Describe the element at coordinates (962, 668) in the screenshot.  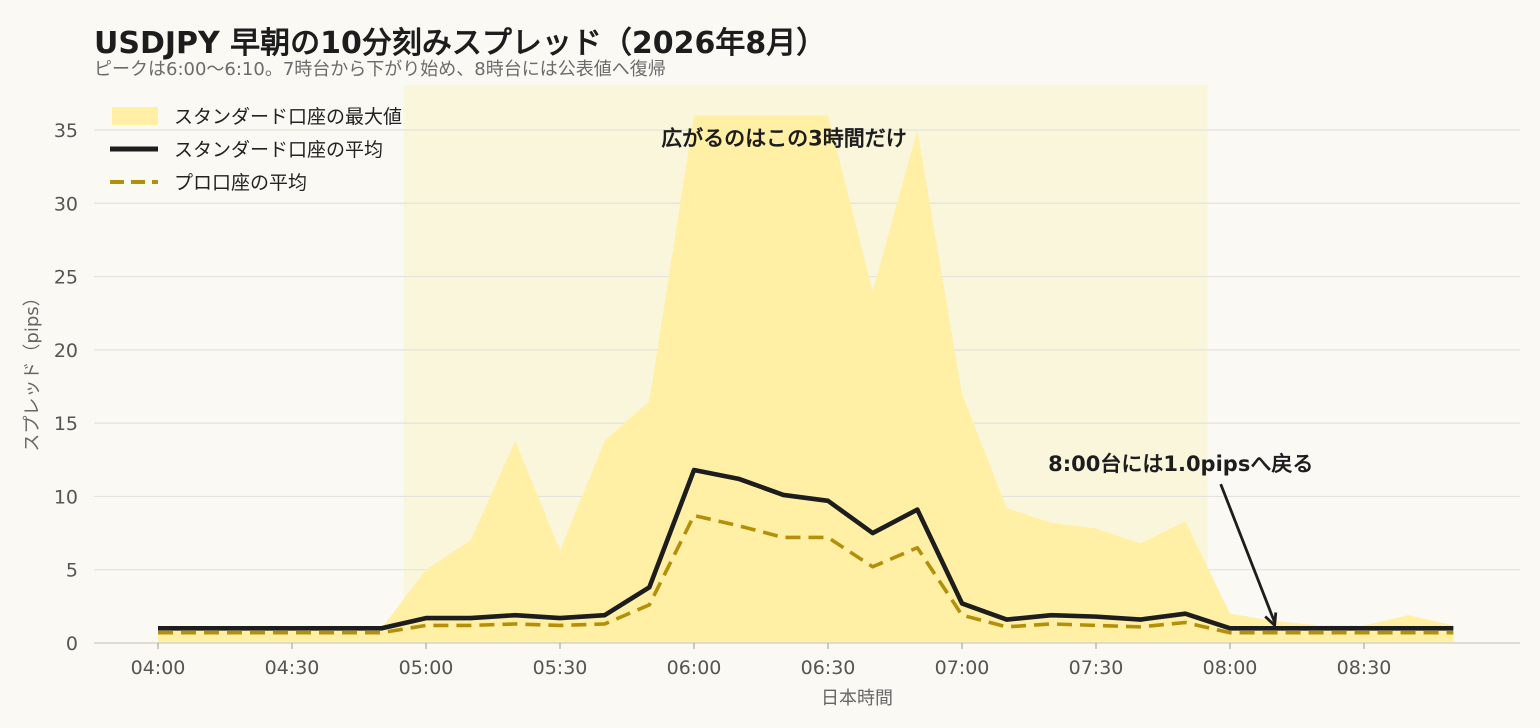
I see `x-tick-label: 07:00` at that location.